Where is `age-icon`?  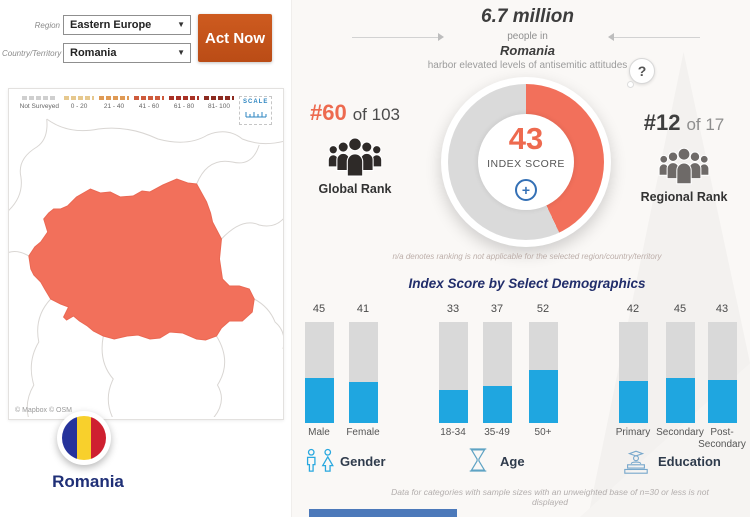
age-icon is located at coordinates (478, 462).